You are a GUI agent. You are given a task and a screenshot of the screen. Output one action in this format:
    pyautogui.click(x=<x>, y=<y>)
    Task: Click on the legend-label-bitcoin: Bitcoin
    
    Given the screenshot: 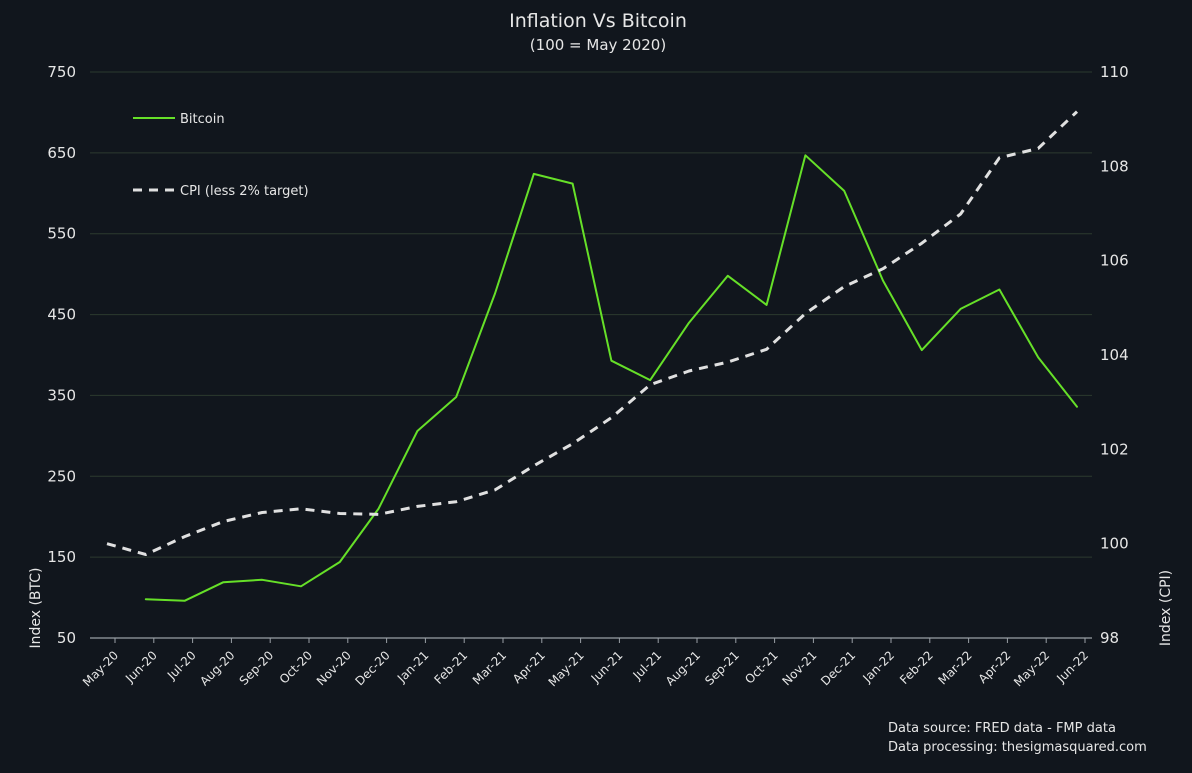 What is the action you would take?
    pyautogui.click(x=202, y=119)
    